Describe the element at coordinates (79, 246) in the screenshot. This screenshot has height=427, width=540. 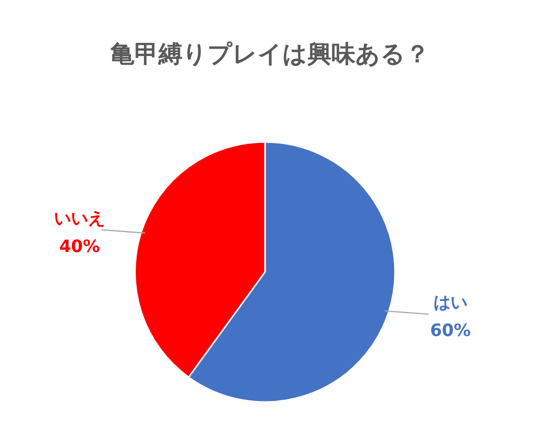
I see `data-label: 40%` at that location.